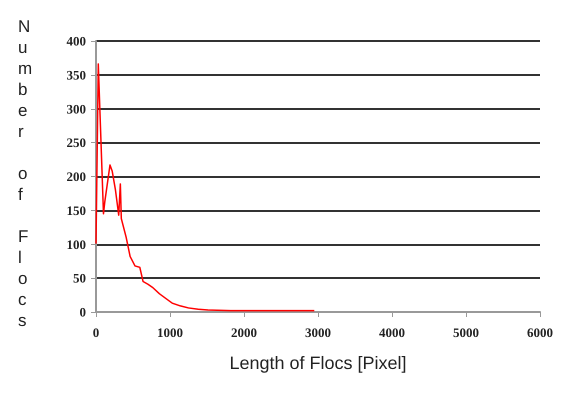 This screenshot has width=578, height=403. What do you see at coordinates (96, 332) in the screenshot?
I see `x-tick-label: 0` at bounding box center [96, 332].